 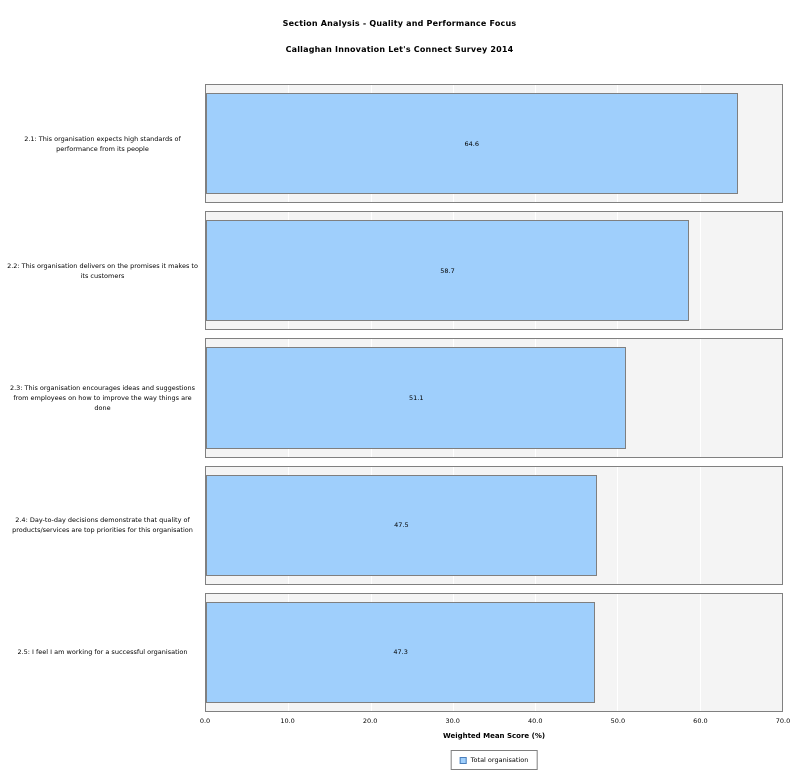 I want to click on x-axis-label: Weighted Mean Score (%), so click(x=494, y=736).